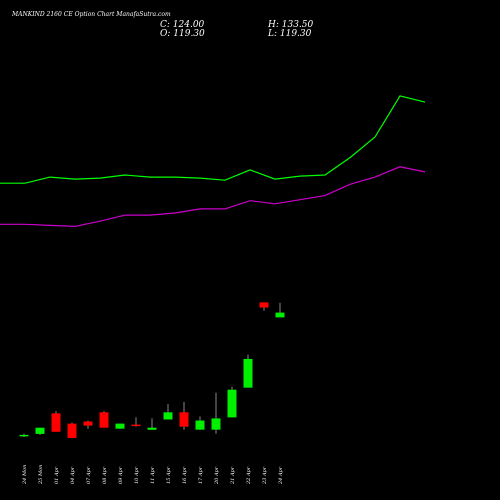 This screenshot has height=500, width=500. Describe the element at coordinates (121, 475) in the screenshot. I see `x-tick-label: 09 Apr` at that location.